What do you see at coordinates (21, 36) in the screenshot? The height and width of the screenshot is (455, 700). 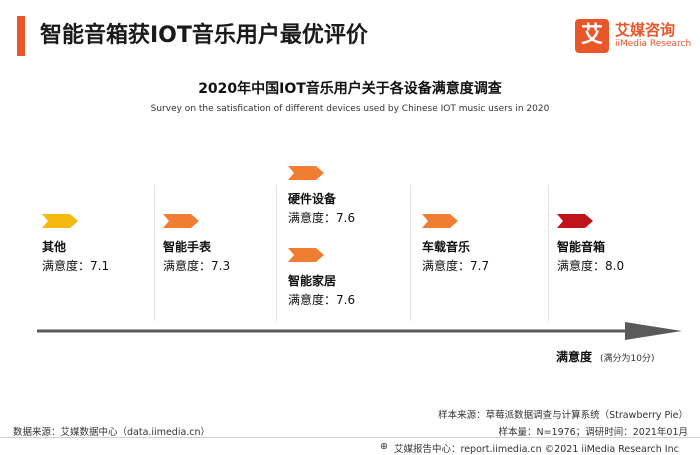 I see `title-accent-bar` at bounding box center [21, 36].